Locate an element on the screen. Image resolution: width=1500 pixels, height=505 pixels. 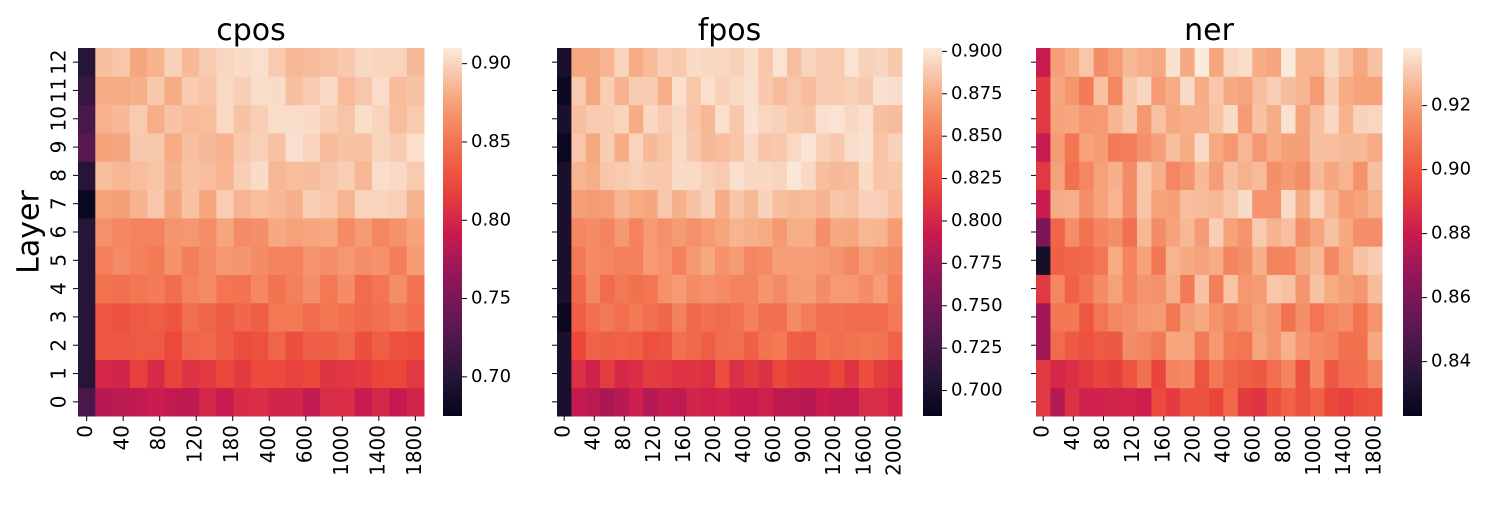
x-tick-label: 800 is located at coordinates (1283, 444).